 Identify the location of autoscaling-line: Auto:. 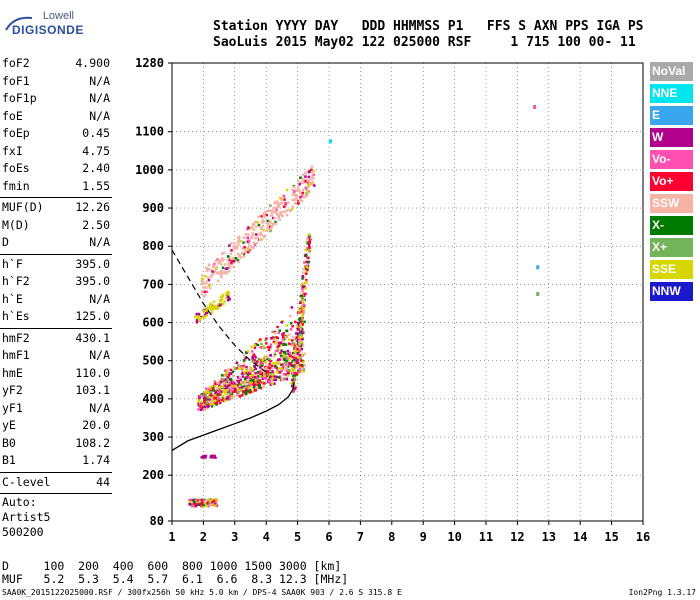
(19, 502).